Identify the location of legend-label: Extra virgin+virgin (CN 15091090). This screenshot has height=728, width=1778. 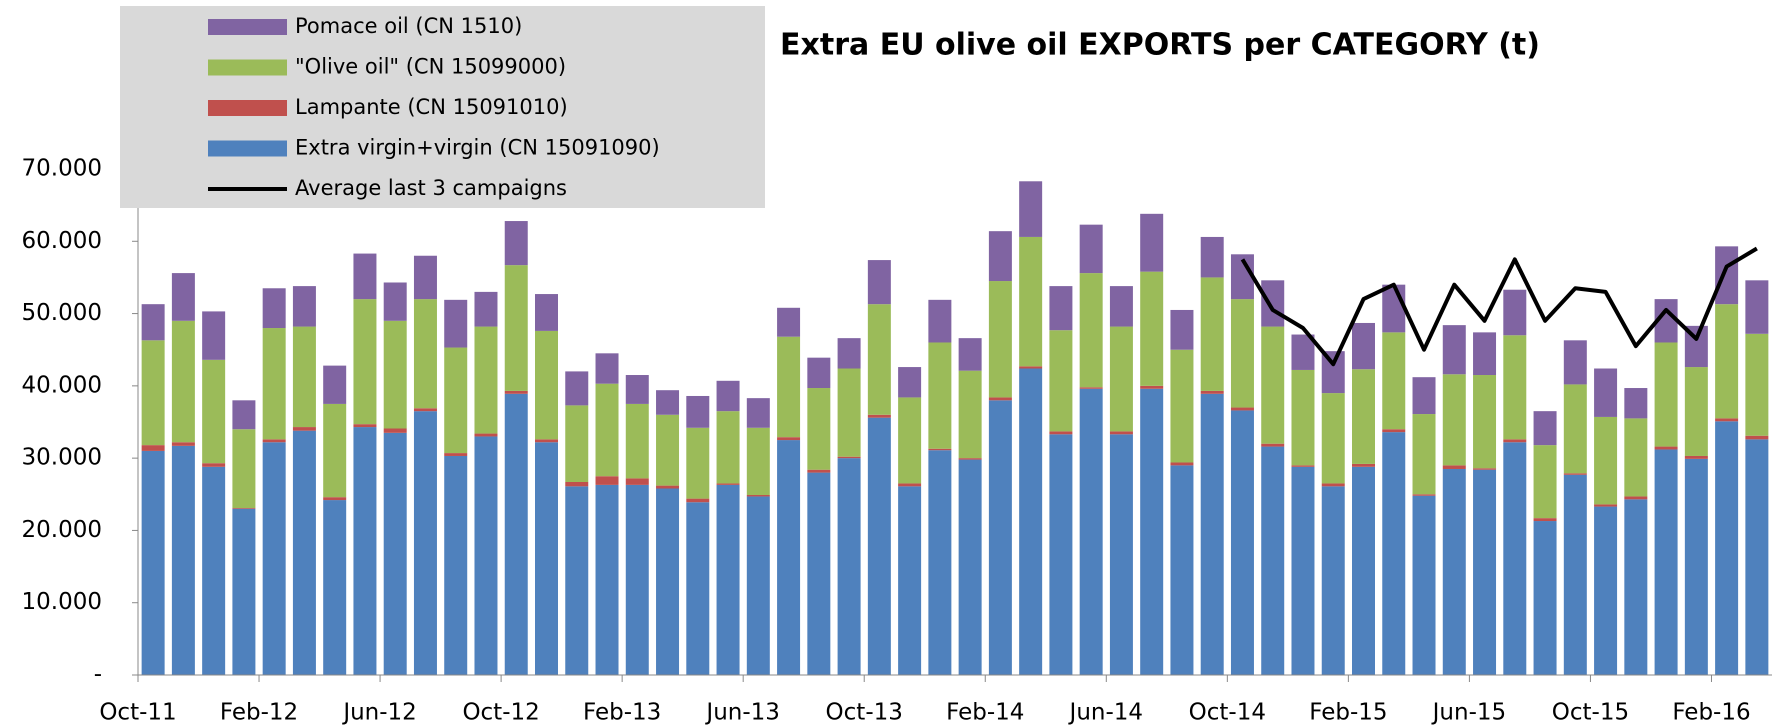
(477, 148).